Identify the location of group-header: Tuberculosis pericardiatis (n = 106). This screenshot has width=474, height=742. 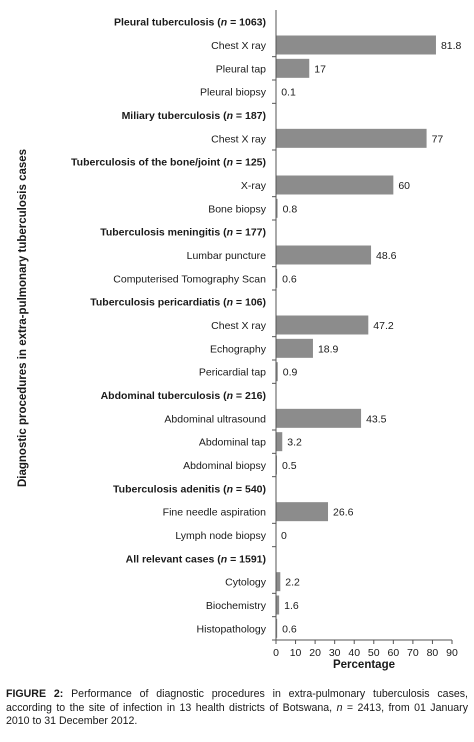
(178, 303).